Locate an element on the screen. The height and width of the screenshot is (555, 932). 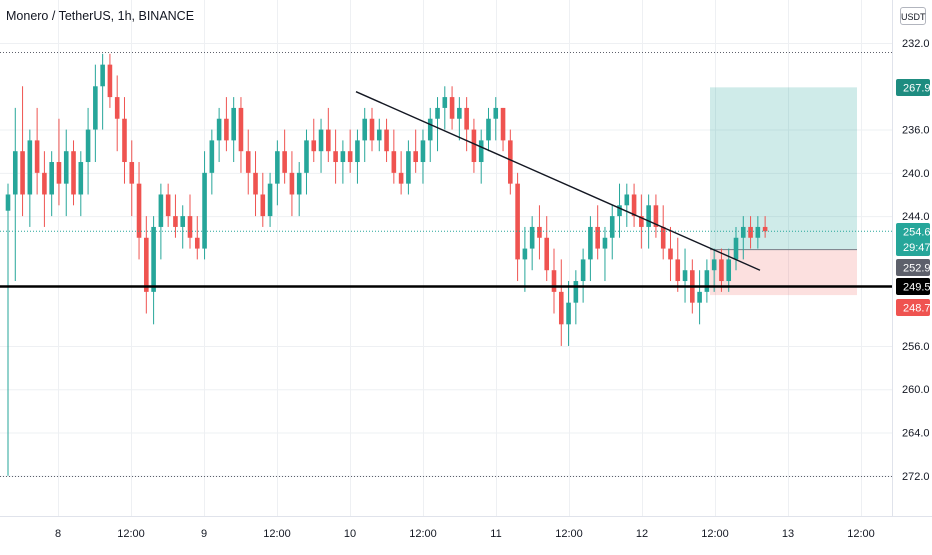
price-tick-label: 232.0 is located at coordinates (916, 44).